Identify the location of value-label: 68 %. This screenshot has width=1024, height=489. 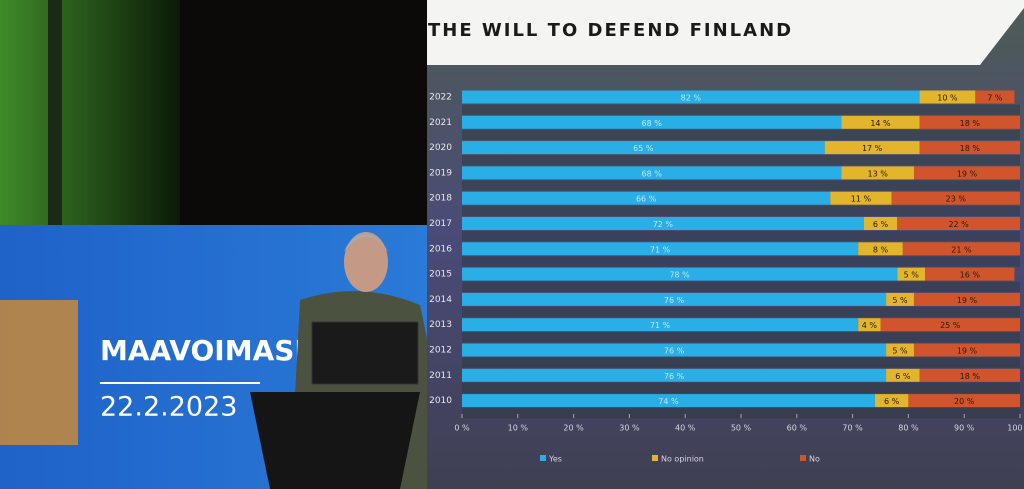
(652, 173).